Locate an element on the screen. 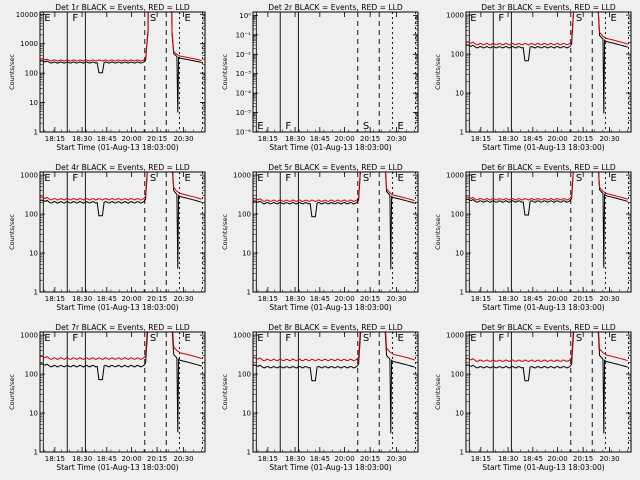  panel-title: Det 1r BLACK = Events, RED = LLD is located at coordinates (122, 7).